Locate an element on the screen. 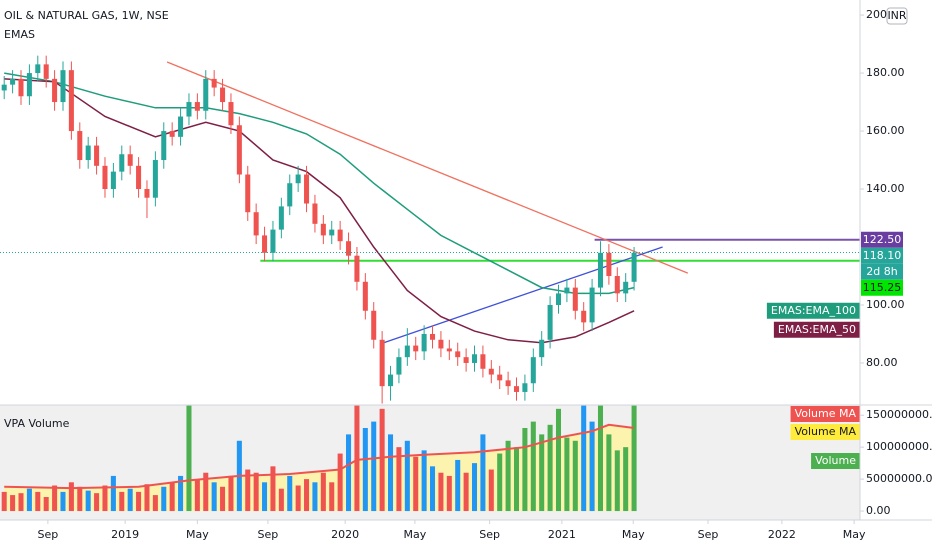 Image resolution: width=932 pixels, height=550 pixels. legend-label: Volume MA is located at coordinates (826, 431).